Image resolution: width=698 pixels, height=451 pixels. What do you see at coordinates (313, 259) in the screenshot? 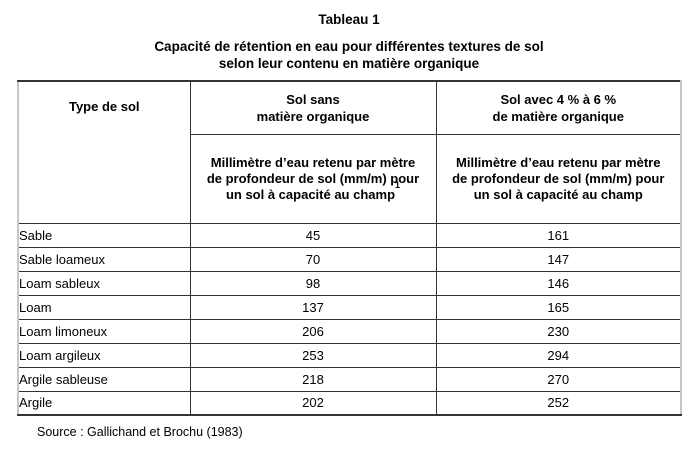
I see `value-sans-cell: 70` at bounding box center [313, 259].